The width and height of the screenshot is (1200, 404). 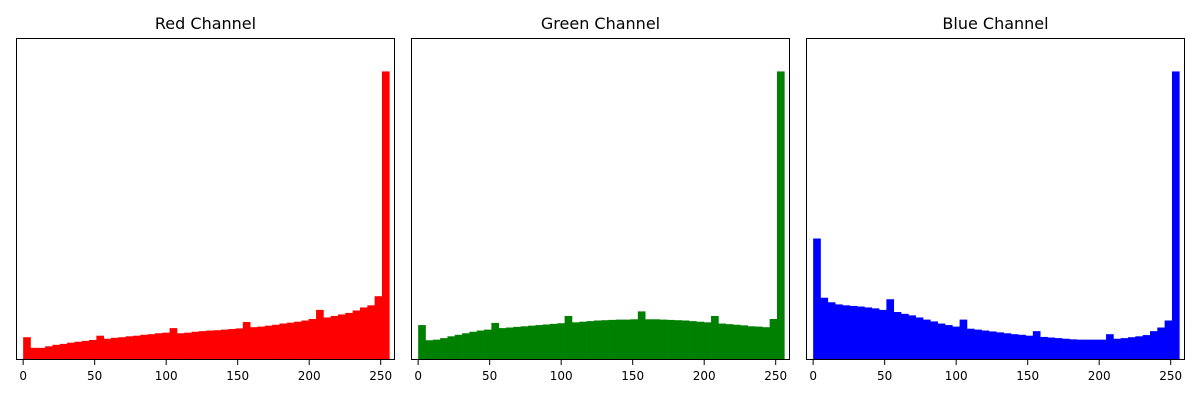 I want to click on x-tick-label: 200, so click(x=704, y=376).